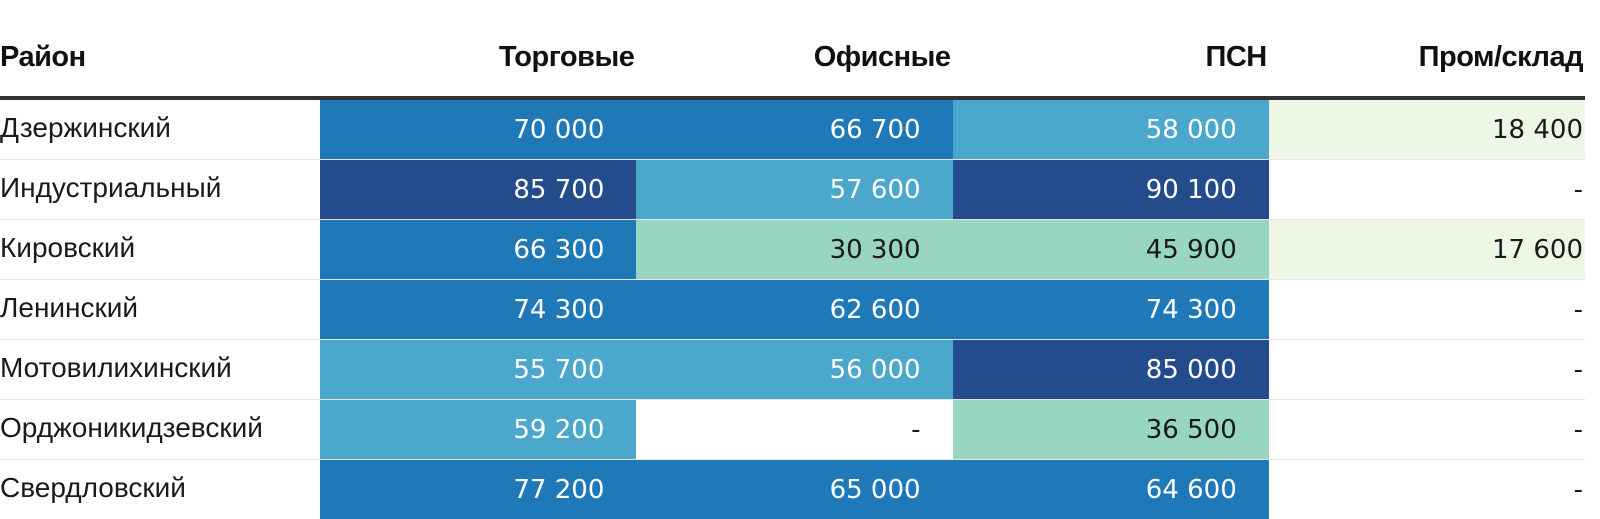 The image size is (1600, 519). What do you see at coordinates (160, 250) in the screenshot?
I see `district-name: Кировский` at bounding box center [160, 250].